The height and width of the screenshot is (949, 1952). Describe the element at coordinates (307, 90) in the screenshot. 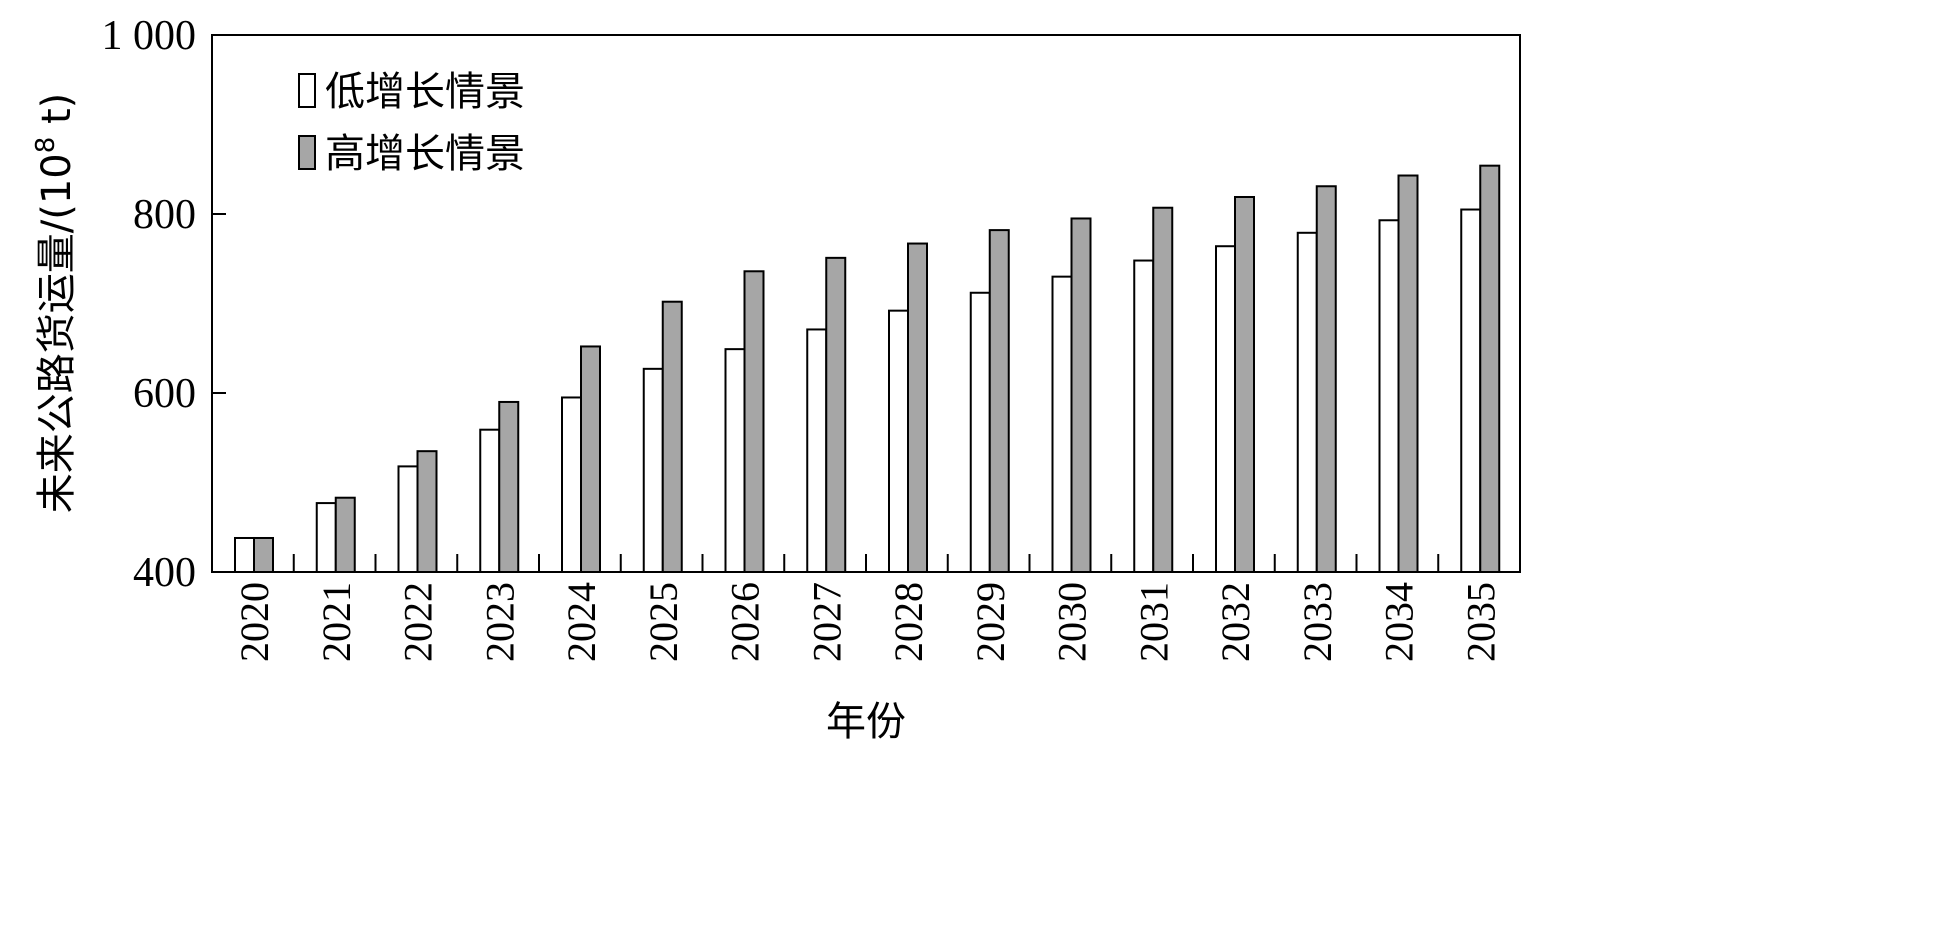

I see `legend-swatch-low` at that location.